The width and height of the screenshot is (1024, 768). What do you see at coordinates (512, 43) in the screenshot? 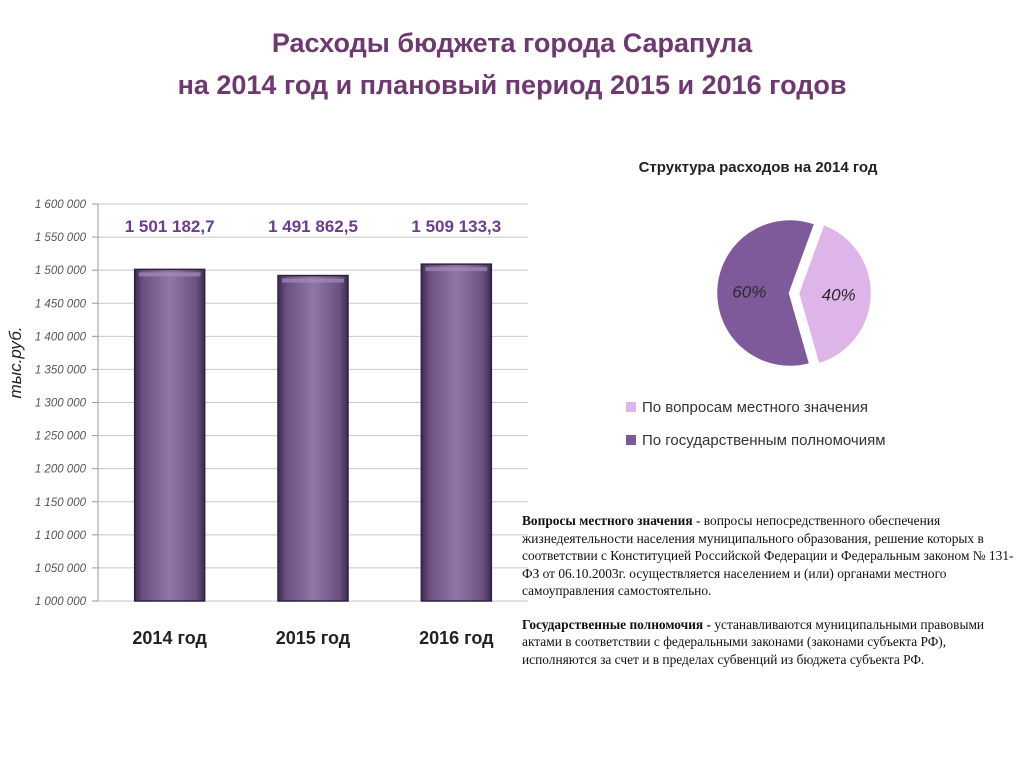
I see `title-line-1: Расходы бюджета города Сарапула` at bounding box center [512, 43].